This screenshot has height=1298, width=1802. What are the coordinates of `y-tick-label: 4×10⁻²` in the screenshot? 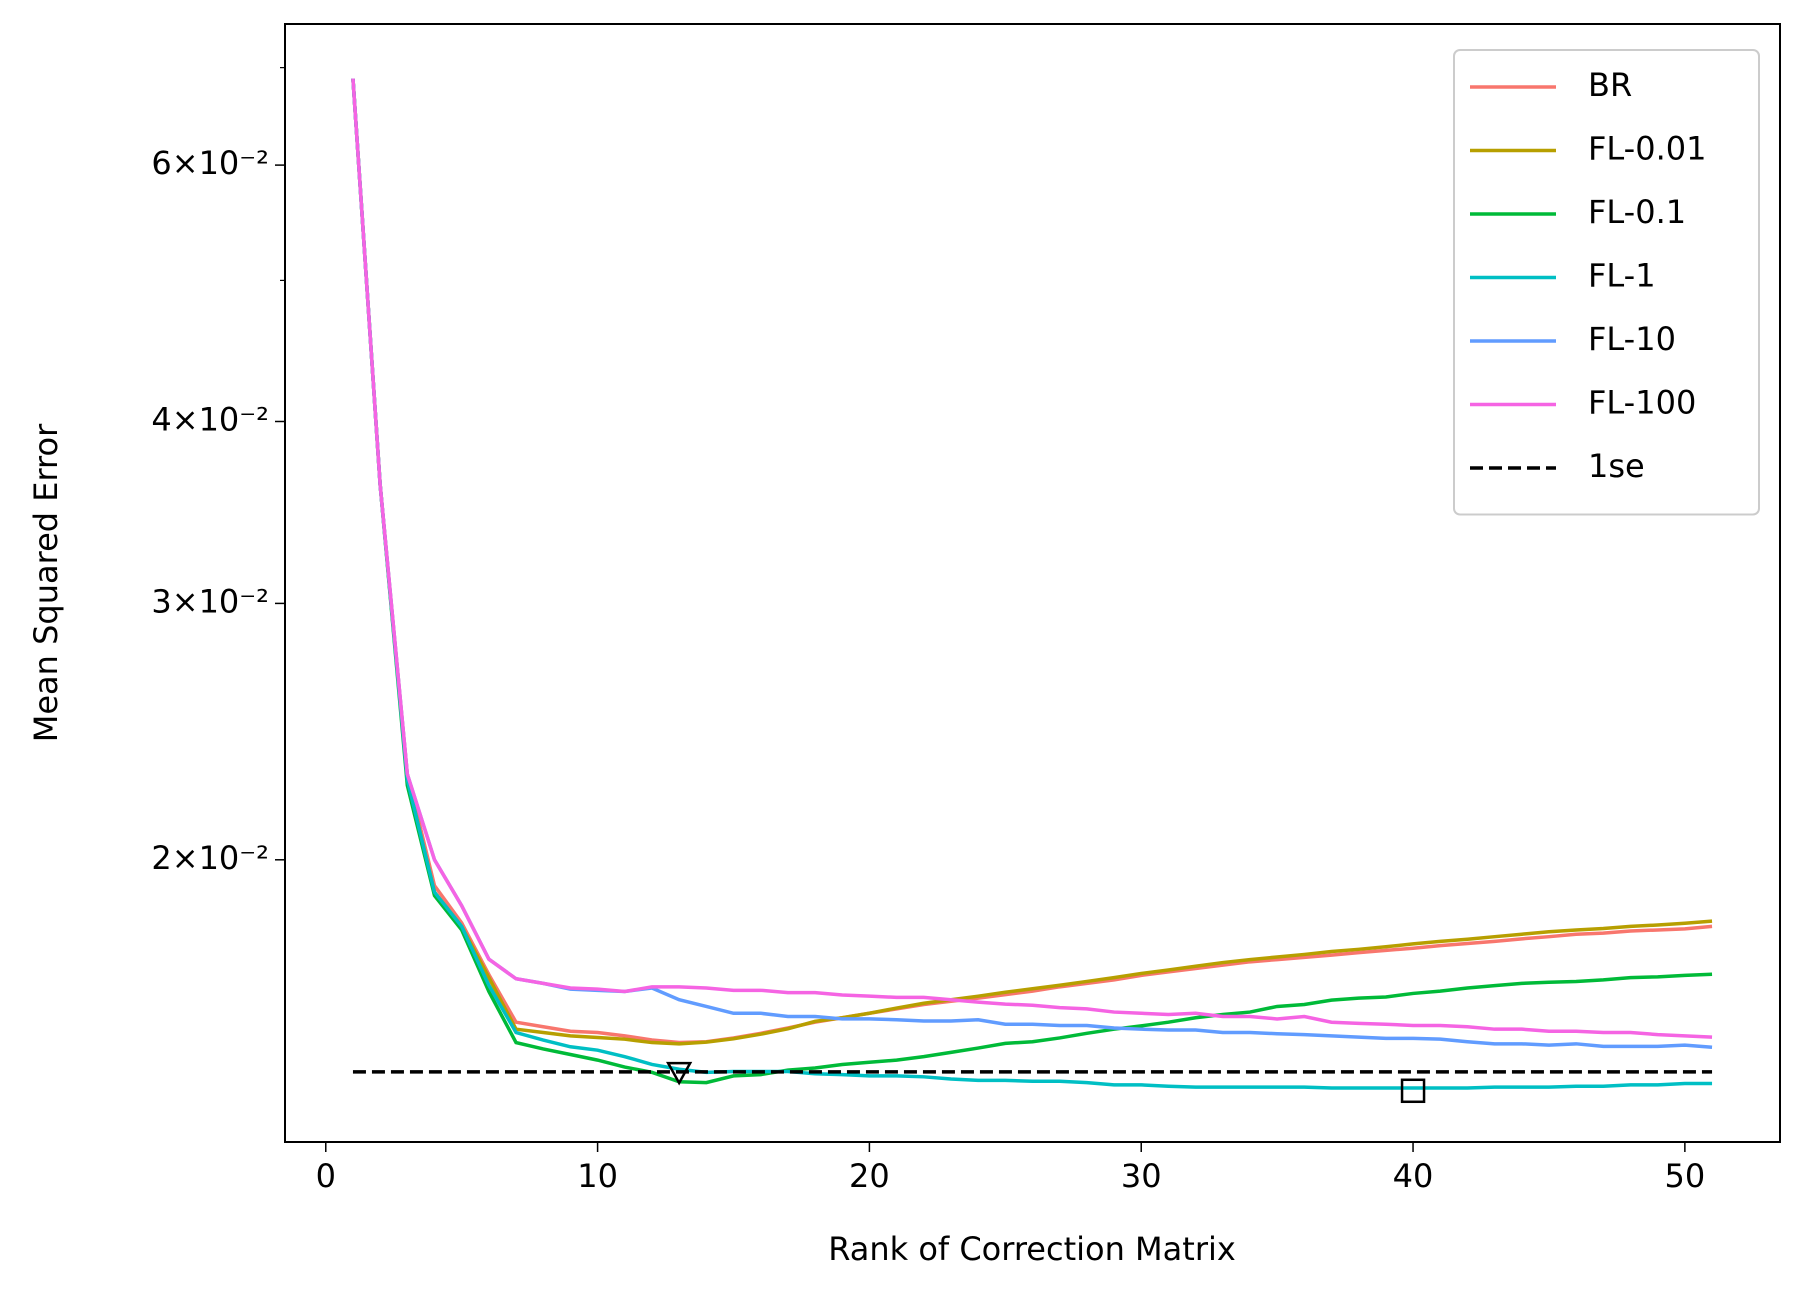 It's located at (210, 419).